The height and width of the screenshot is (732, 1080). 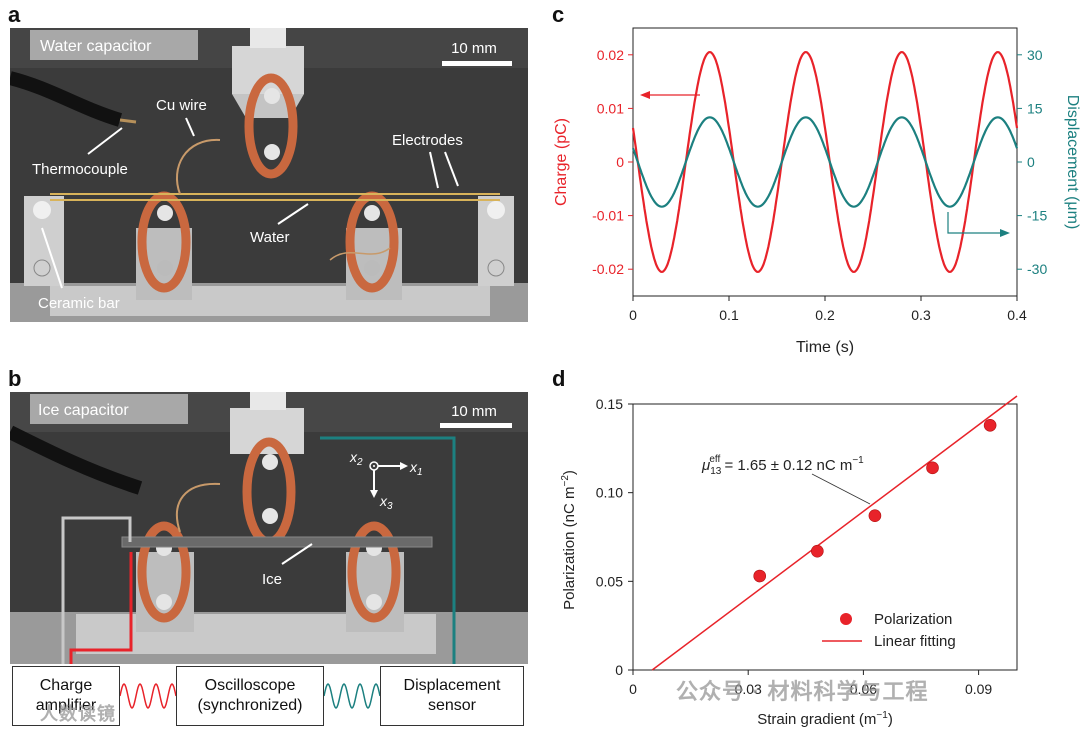 What do you see at coordinates (921, 315) in the screenshot?
I see `c-x-tick-label: 0.3` at bounding box center [921, 315].